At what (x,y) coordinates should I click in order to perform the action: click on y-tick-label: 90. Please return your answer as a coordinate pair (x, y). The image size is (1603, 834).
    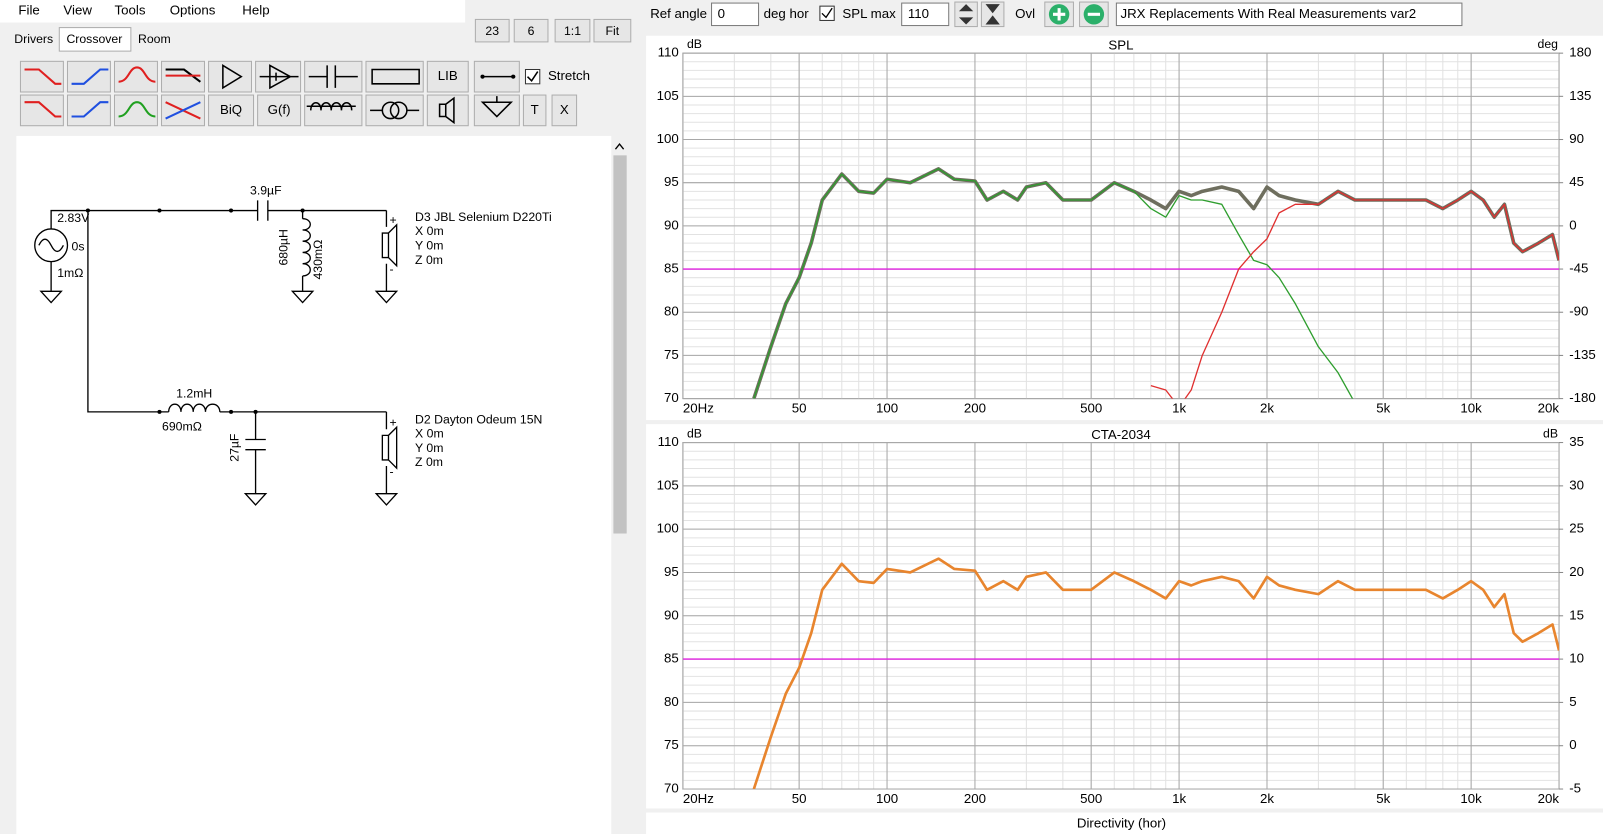
    Looking at the image, I should click on (671, 224).